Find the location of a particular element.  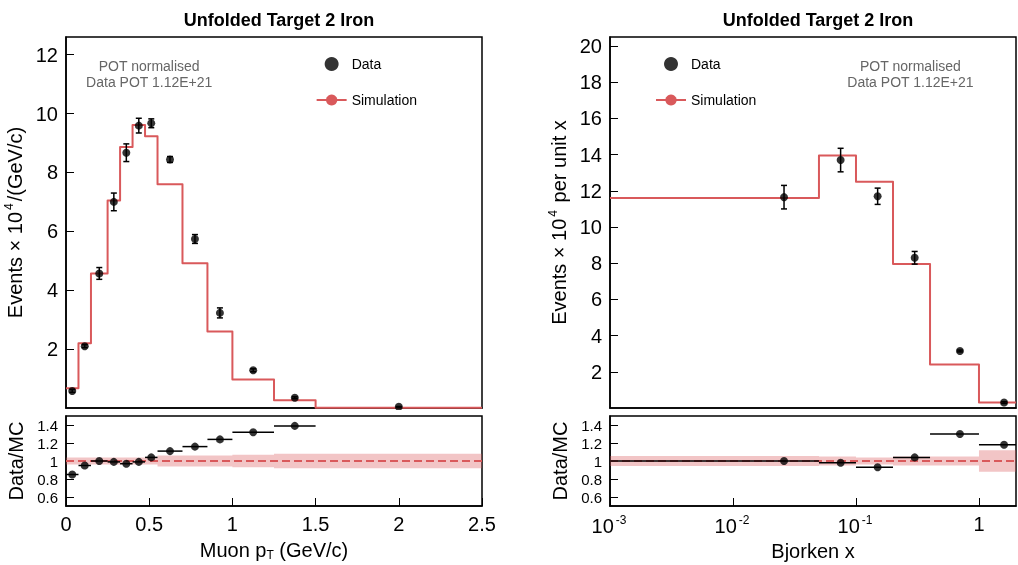

y-tick-label: 20 is located at coordinates (590, 46).